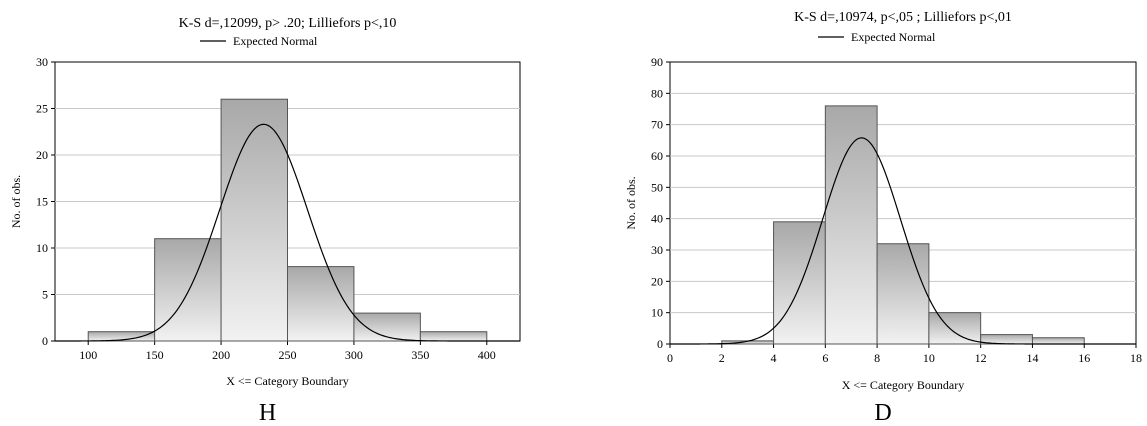  Describe the element at coordinates (877, 358) in the screenshot. I see `x-tick-label: 8` at that location.